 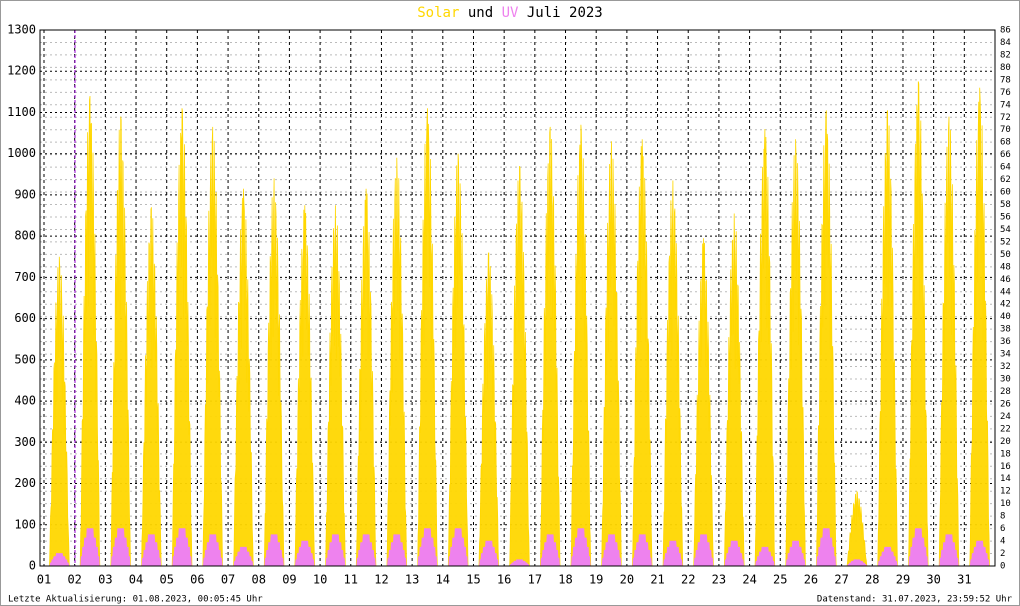 What do you see at coordinates (21, 112) in the screenshot?
I see `y-tick-label: 1100` at bounding box center [21, 112].